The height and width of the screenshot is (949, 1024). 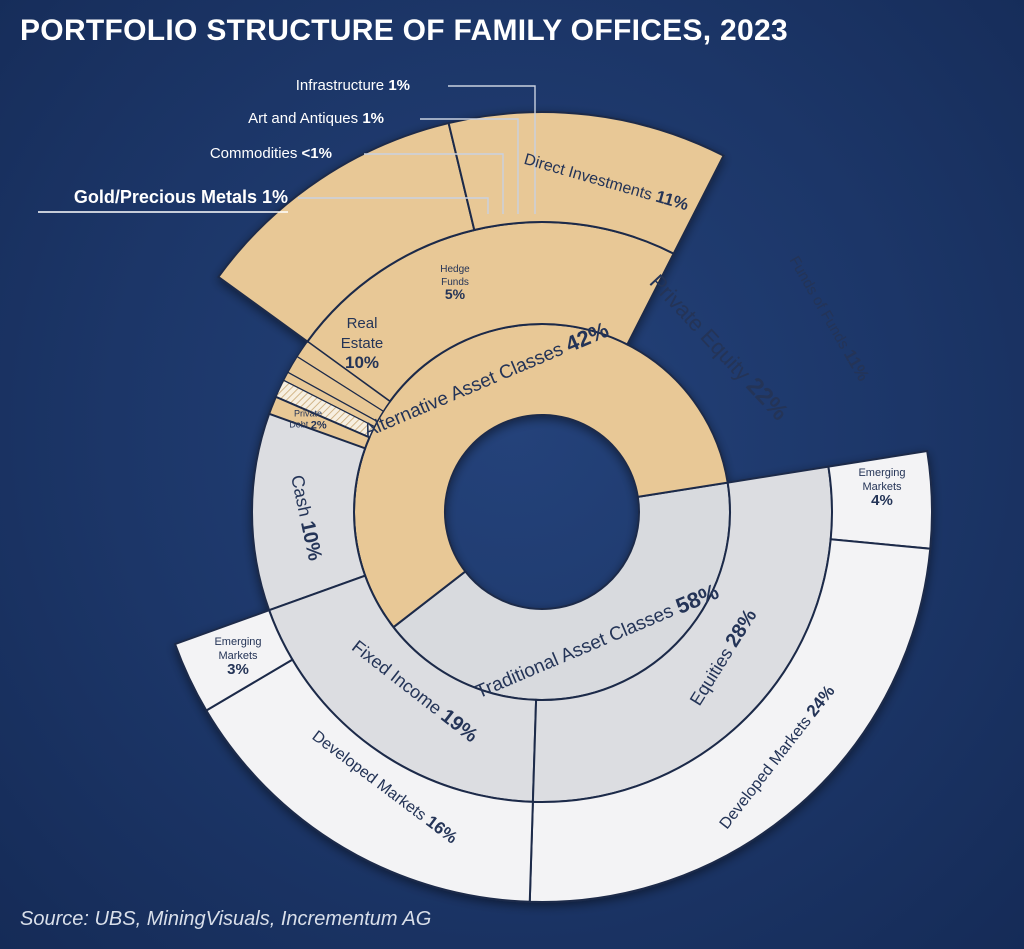 What do you see at coordinates (238, 669) in the screenshot?
I see `label-emerging-markets-fixed-income-2: 3%` at bounding box center [238, 669].